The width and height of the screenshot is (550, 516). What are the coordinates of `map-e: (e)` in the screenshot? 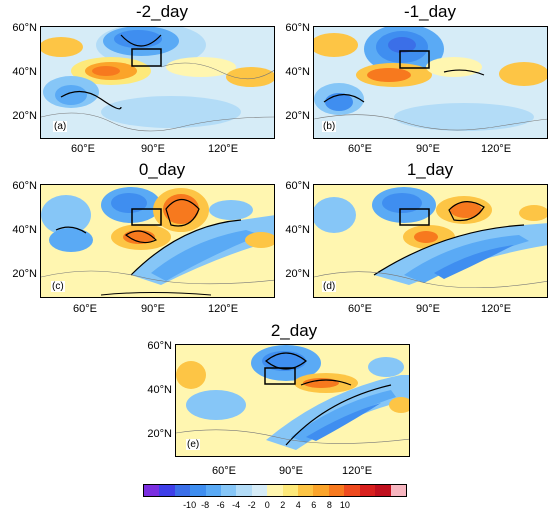 It's located at (292, 400).